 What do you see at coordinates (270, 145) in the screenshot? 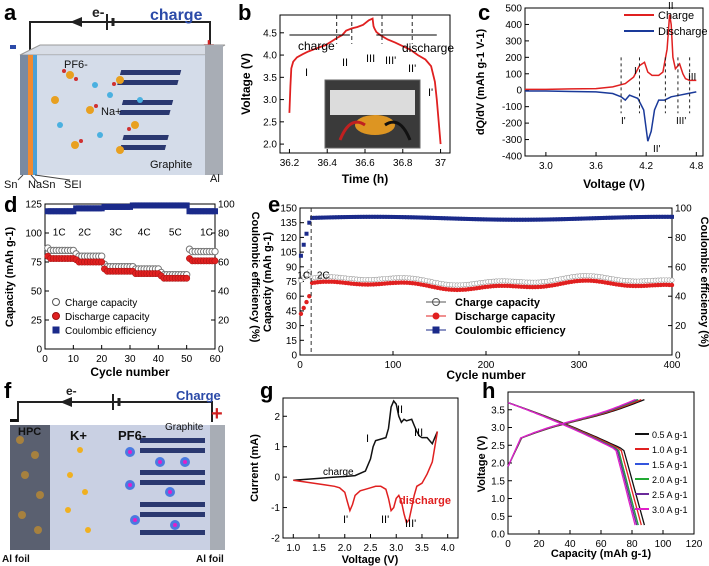
I see `y-tick-label: 2.0` at bounding box center [270, 145].